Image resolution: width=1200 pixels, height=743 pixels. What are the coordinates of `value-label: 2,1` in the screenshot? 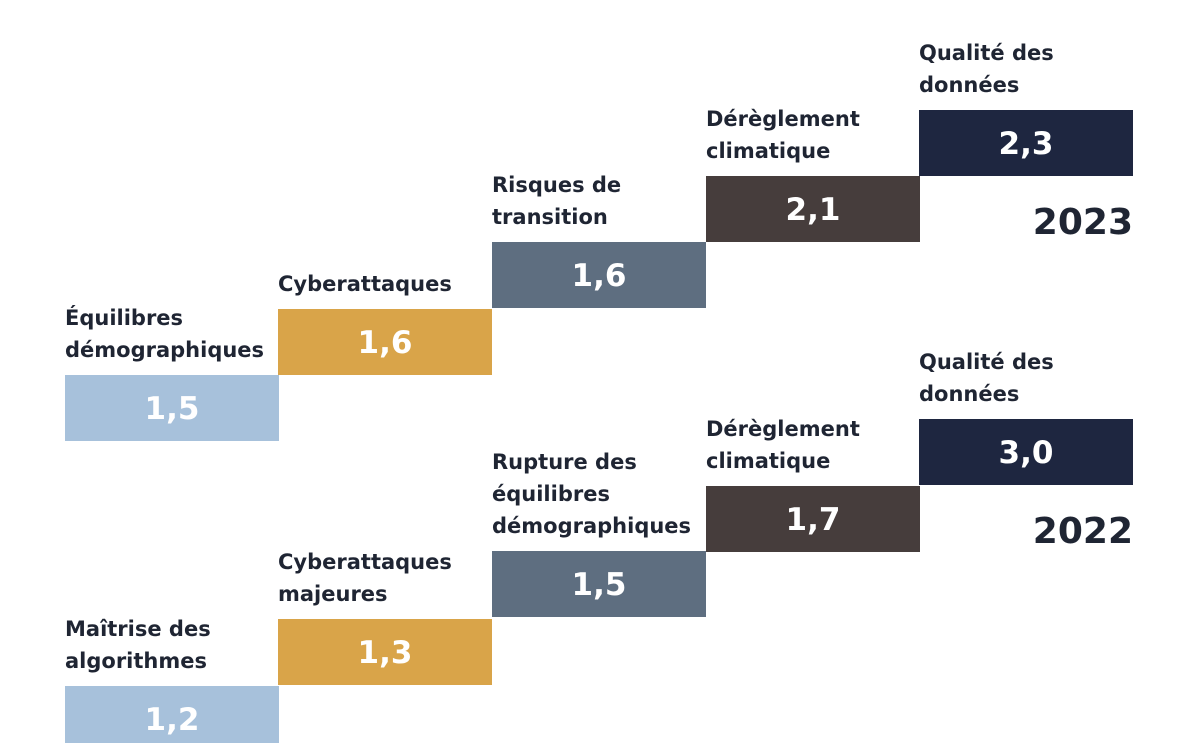 It's located at (813, 210).